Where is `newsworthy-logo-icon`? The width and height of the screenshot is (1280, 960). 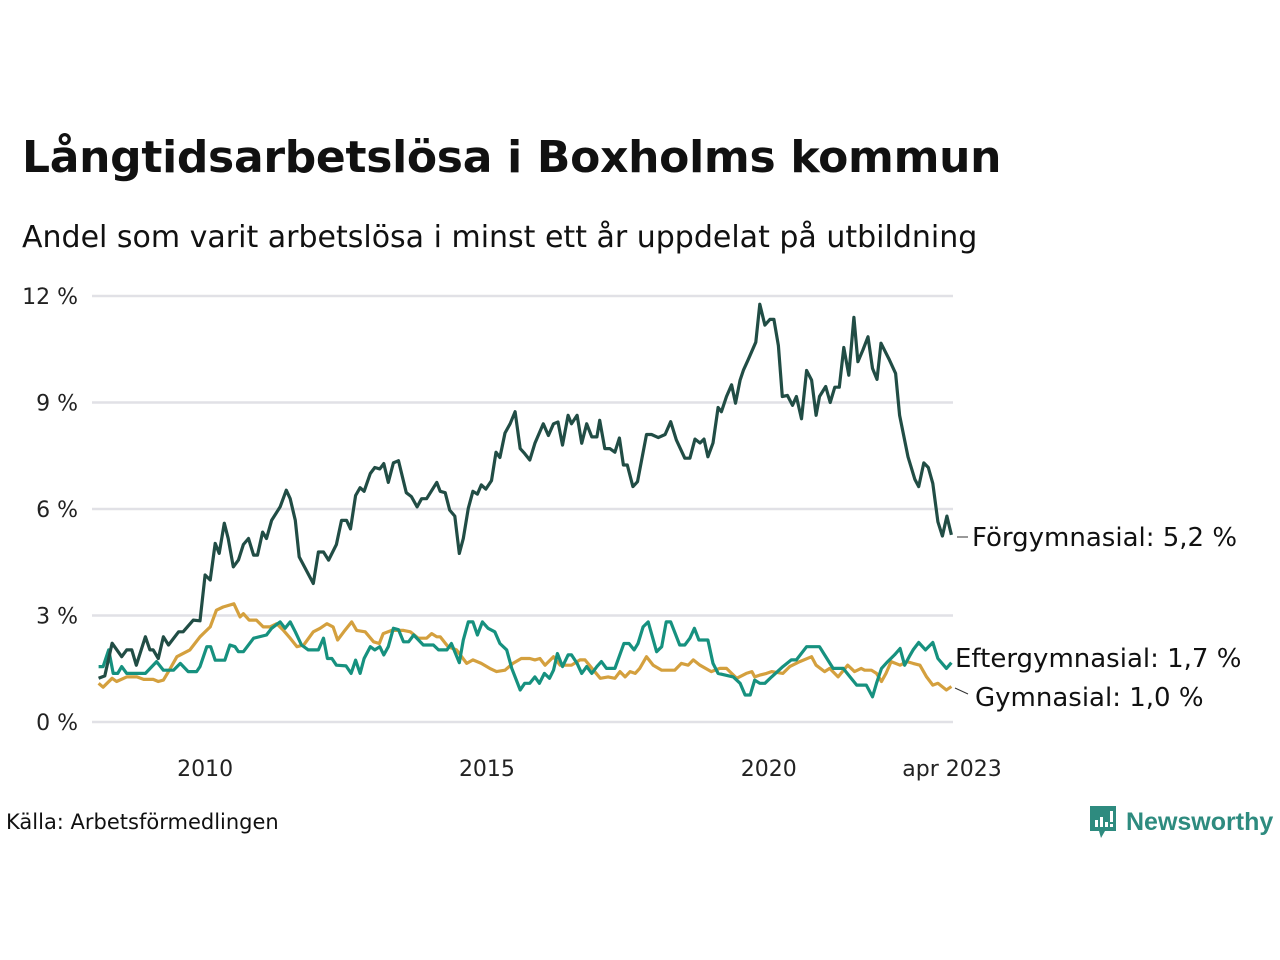
newsworthy-logo-icon is located at coordinates (1103, 822).